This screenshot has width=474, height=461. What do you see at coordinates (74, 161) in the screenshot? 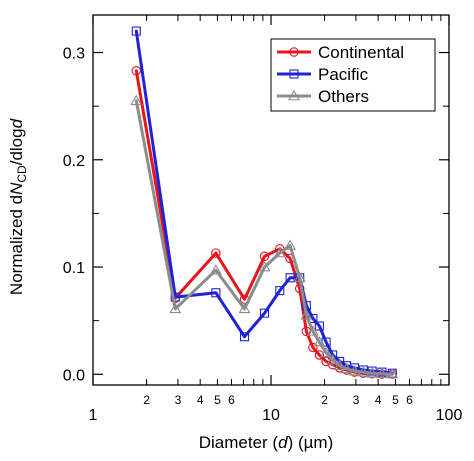
I see `y-tick-label: 0.2` at bounding box center [74, 161].